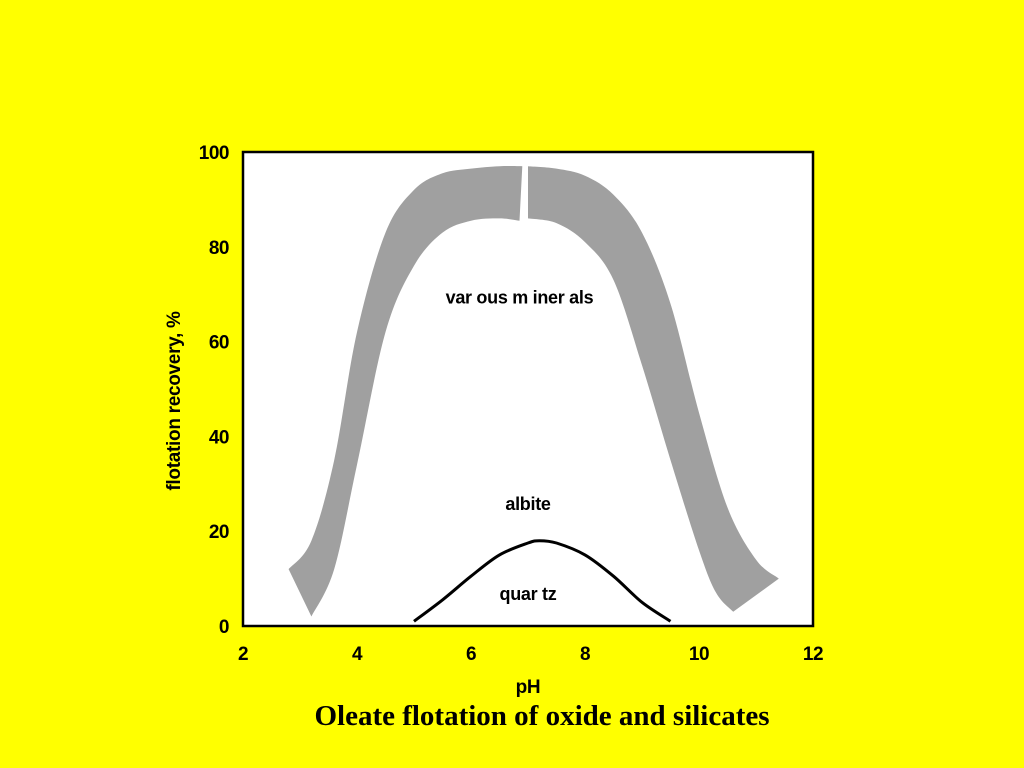  I want to click on x-axis-ticks: 2 4 6 8 10 12, so click(531, 654).